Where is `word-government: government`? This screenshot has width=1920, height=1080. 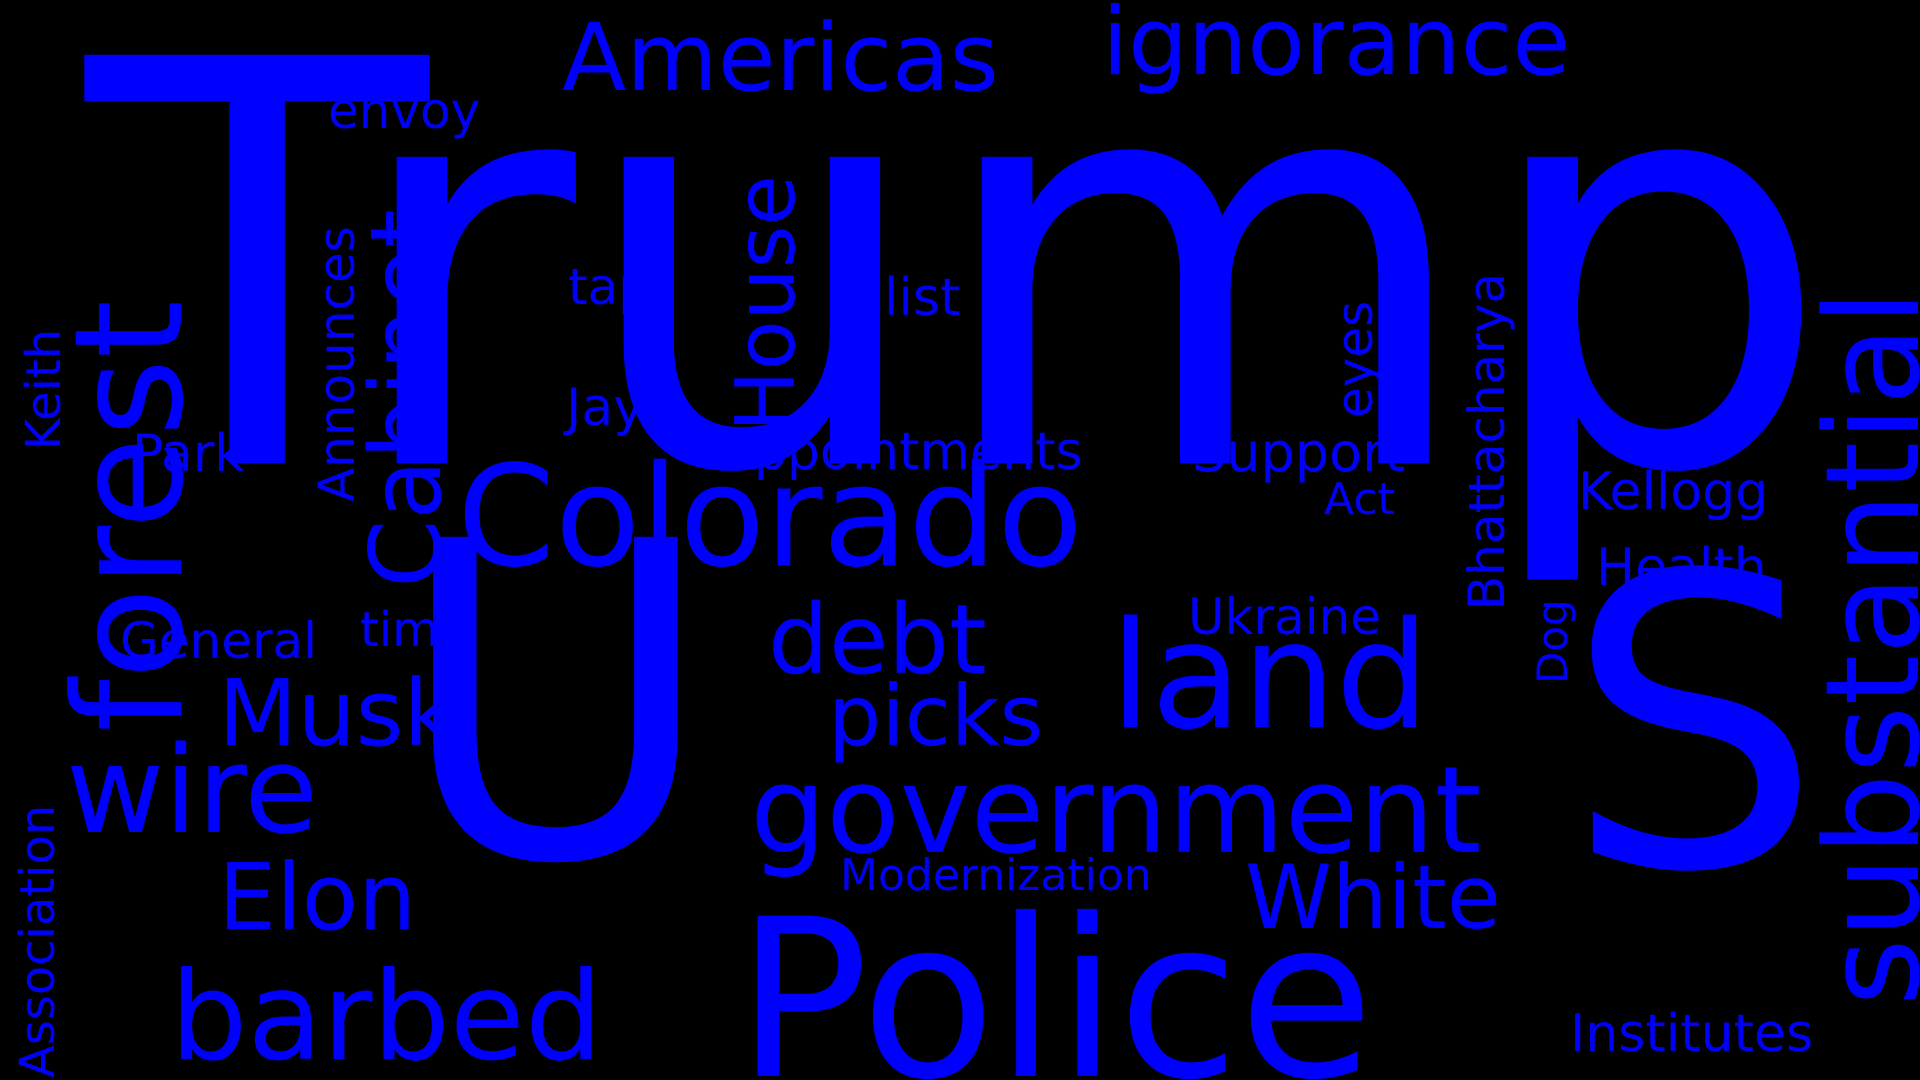
word-government: government is located at coordinates (1116, 811).